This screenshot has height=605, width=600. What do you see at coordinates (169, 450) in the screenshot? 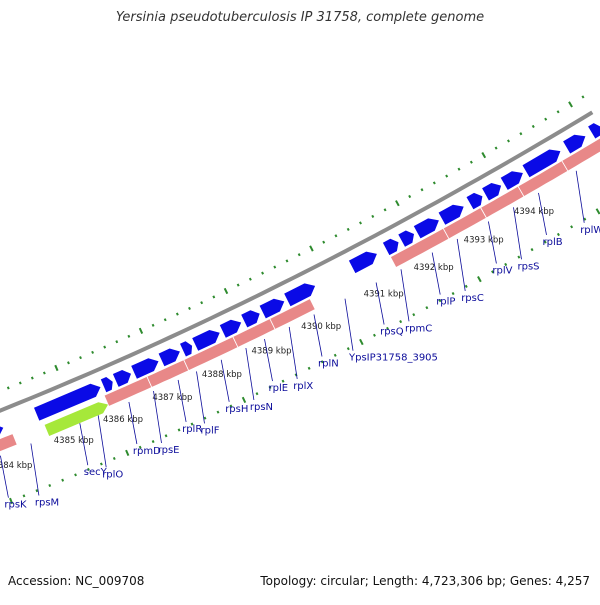
I see `gene-label-rpsE: rpsE` at bounding box center [169, 450].